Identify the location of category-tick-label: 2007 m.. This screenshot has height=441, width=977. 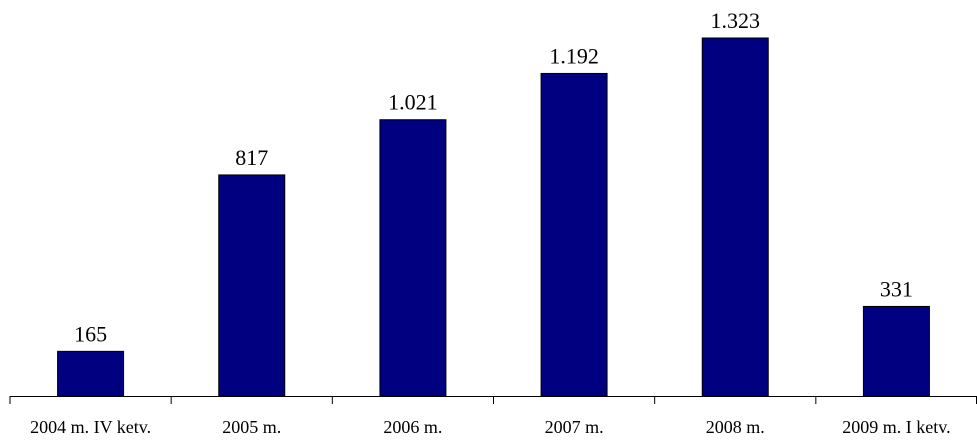
(574, 427).